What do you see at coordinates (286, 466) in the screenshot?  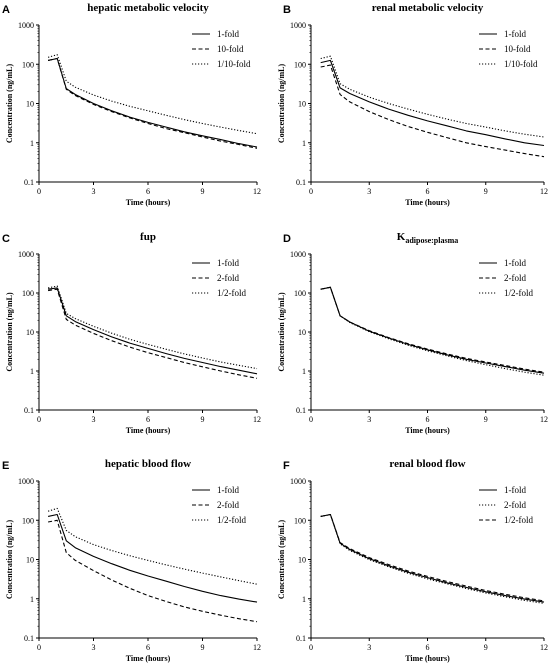 I see `panel-letter: F` at bounding box center [286, 466].